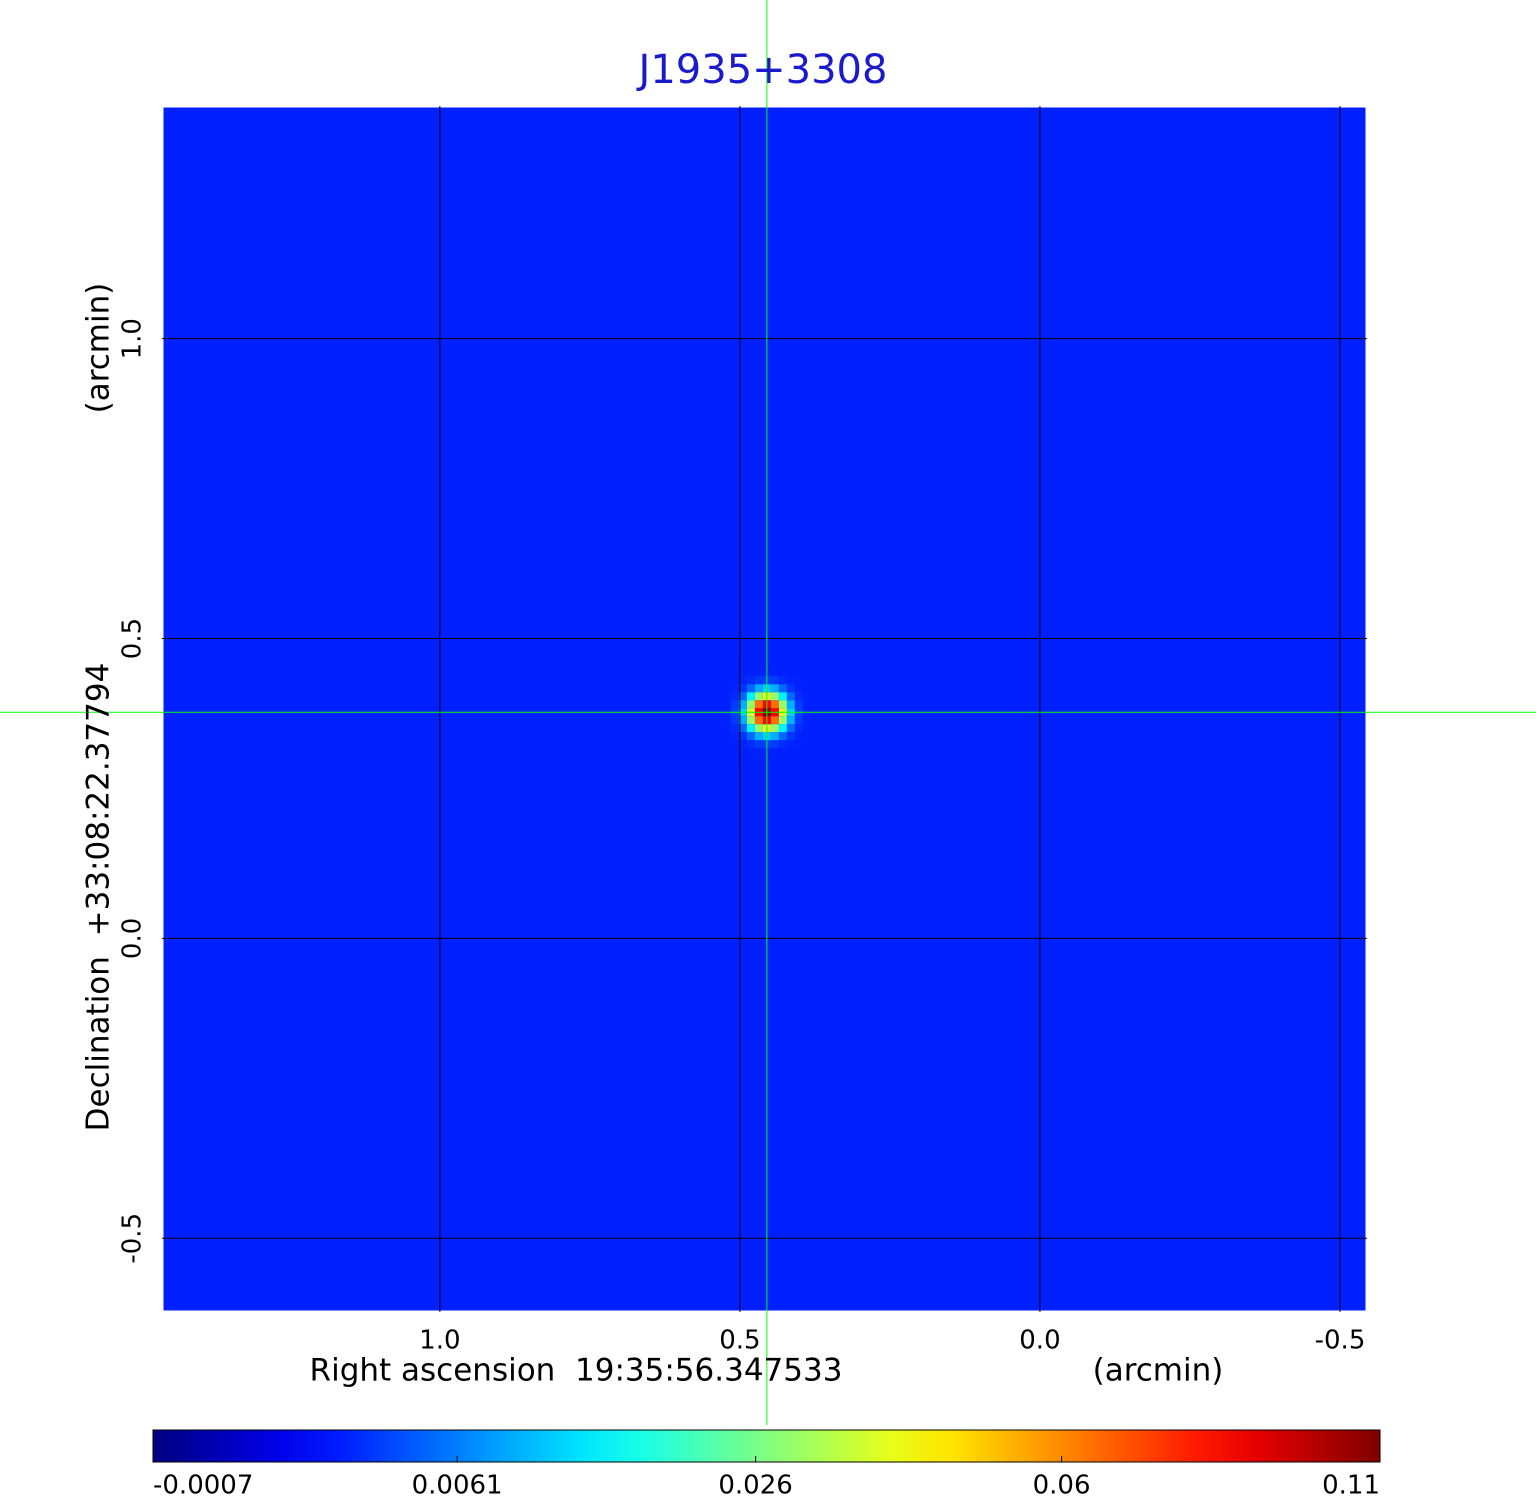 The width and height of the screenshot is (1536, 1500). What do you see at coordinates (133, 938) in the screenshot?
I see `y-tick-label: 0.0` at bounding box center [133, 938].